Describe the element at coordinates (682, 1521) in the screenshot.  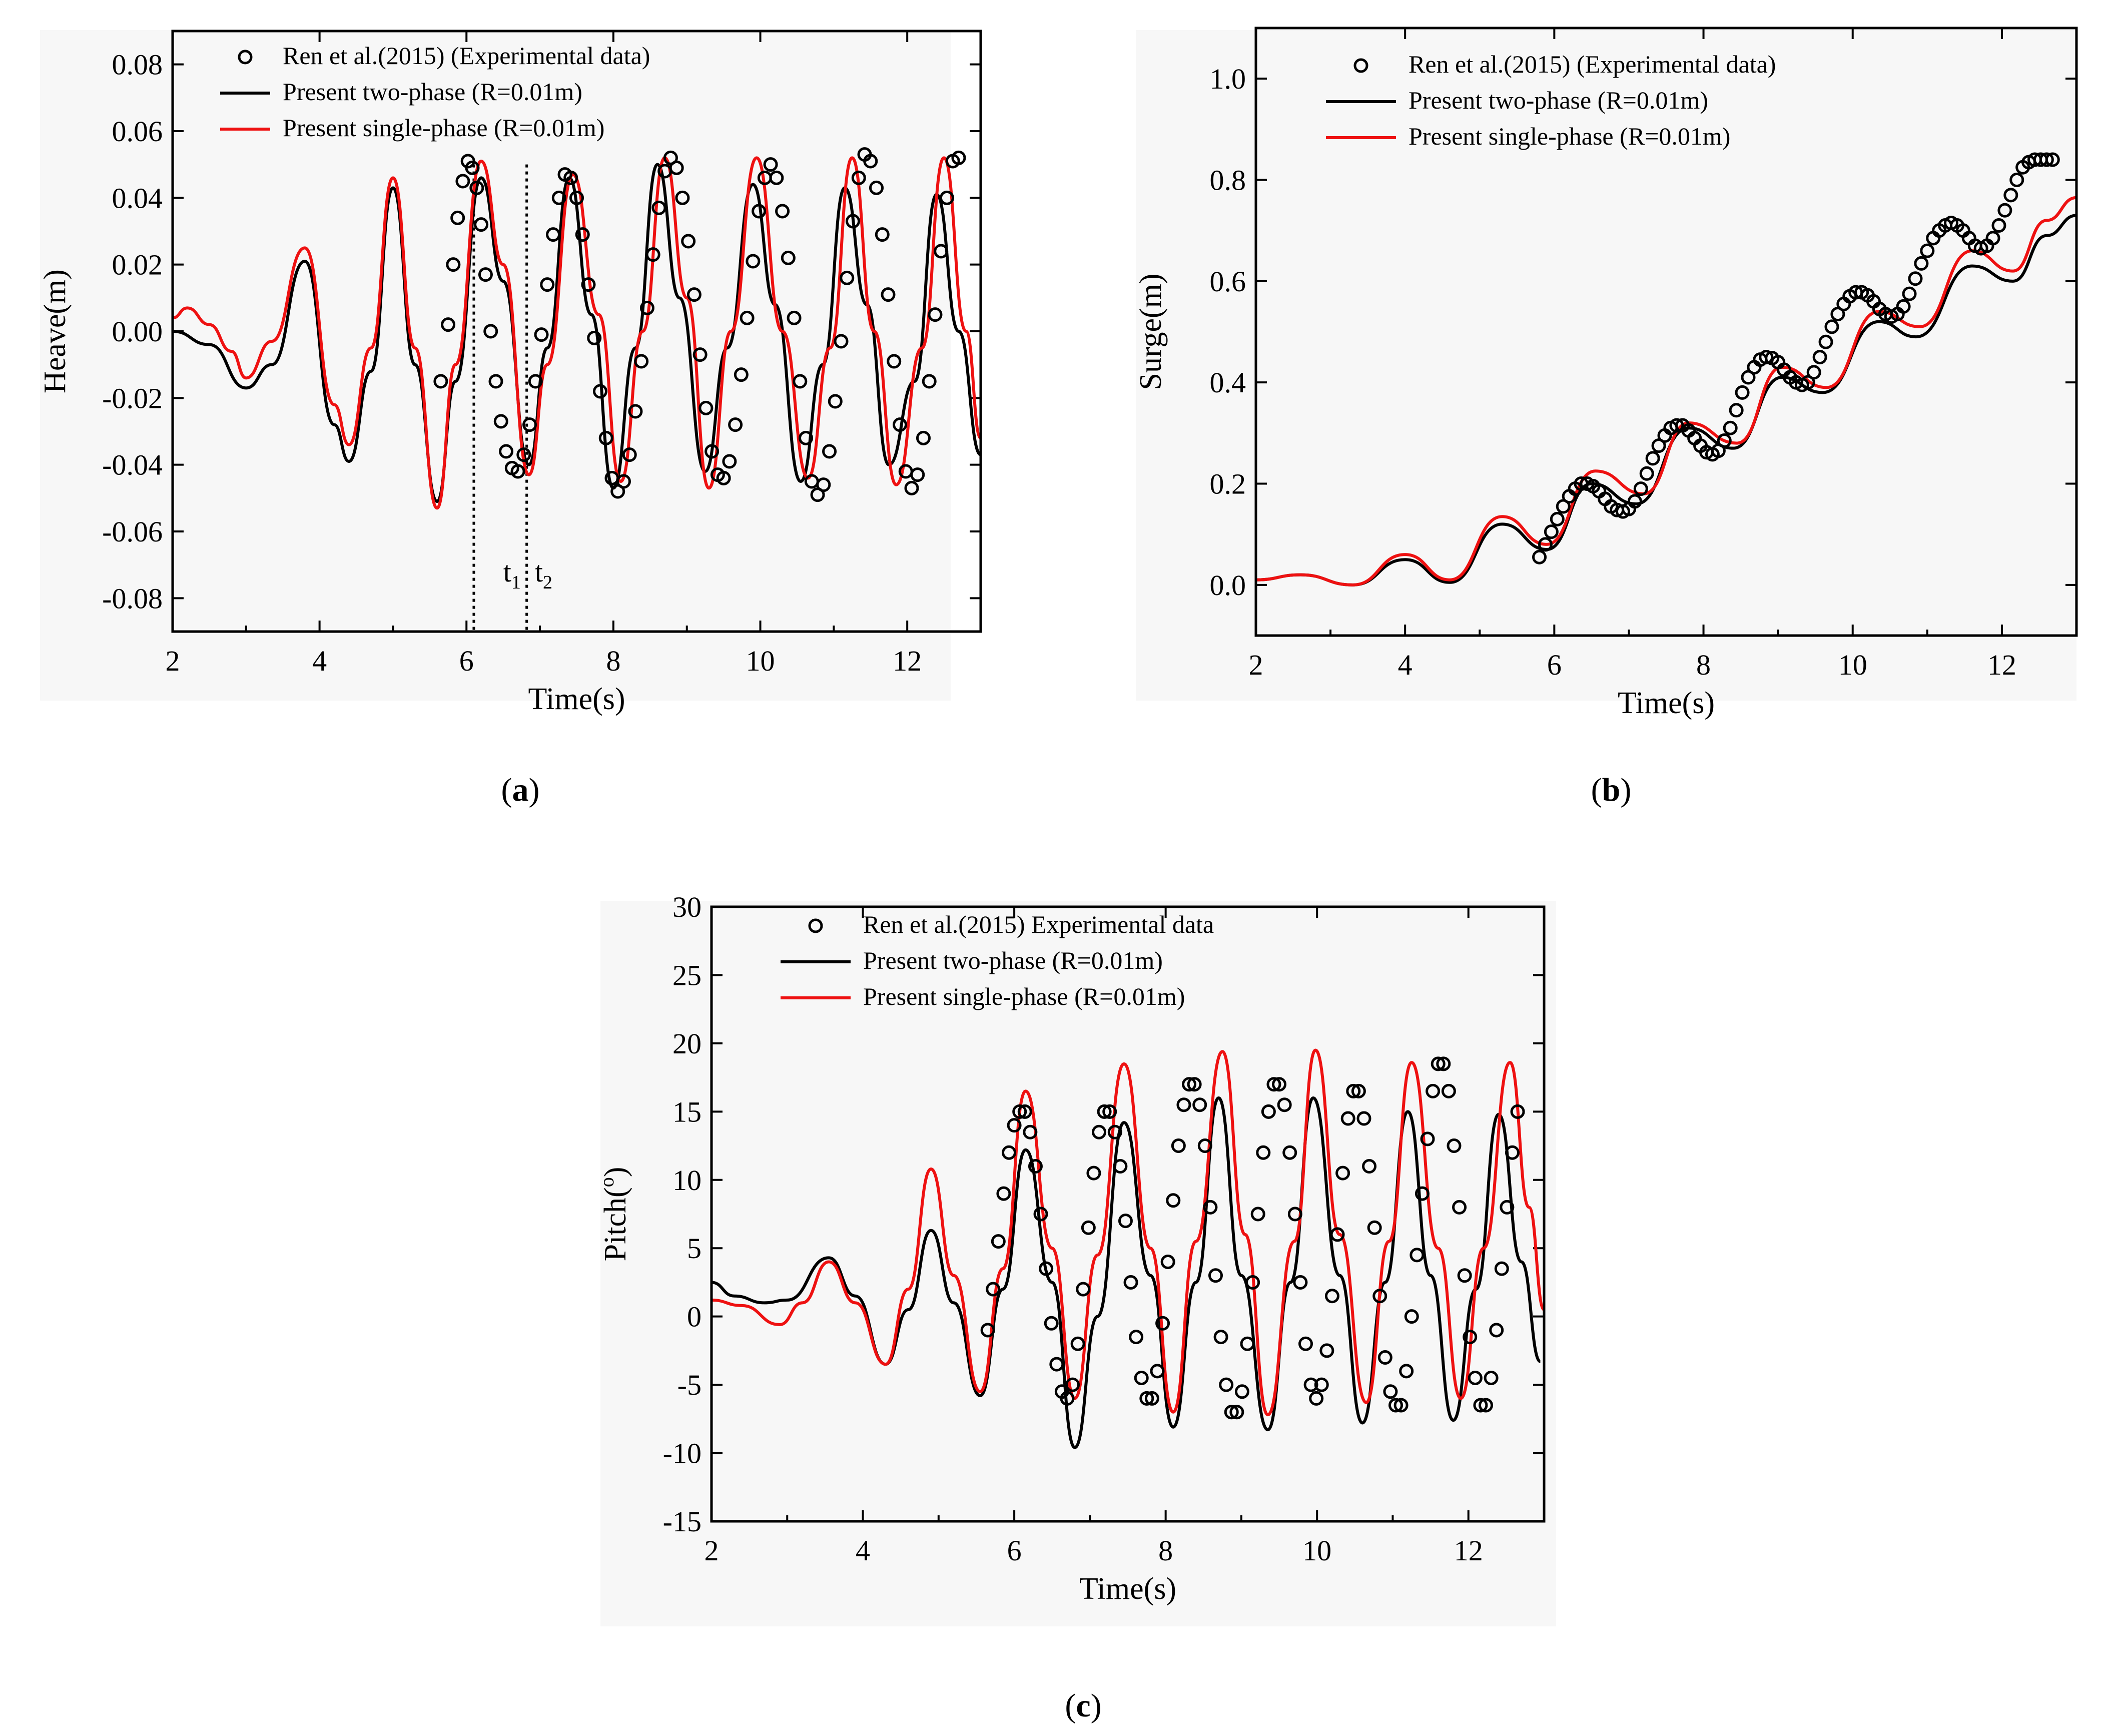
I see `y-tick-label: -15` at that location.